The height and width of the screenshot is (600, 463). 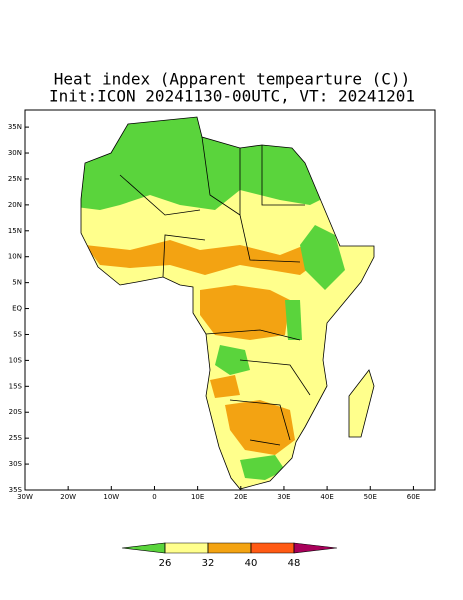 What do you see at coordinates (370, 497) in the screenshot?
I see `x-tick-label: 50E` at bounding box center [370, 497].